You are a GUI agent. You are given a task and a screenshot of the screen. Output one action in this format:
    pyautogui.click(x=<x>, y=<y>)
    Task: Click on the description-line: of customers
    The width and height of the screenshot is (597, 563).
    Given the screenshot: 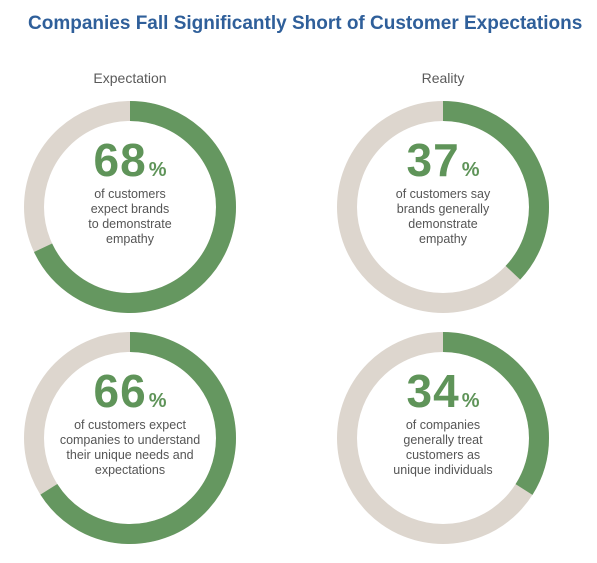 What is the action you would take?
    pyautogui.click(x=130, y=194)
    